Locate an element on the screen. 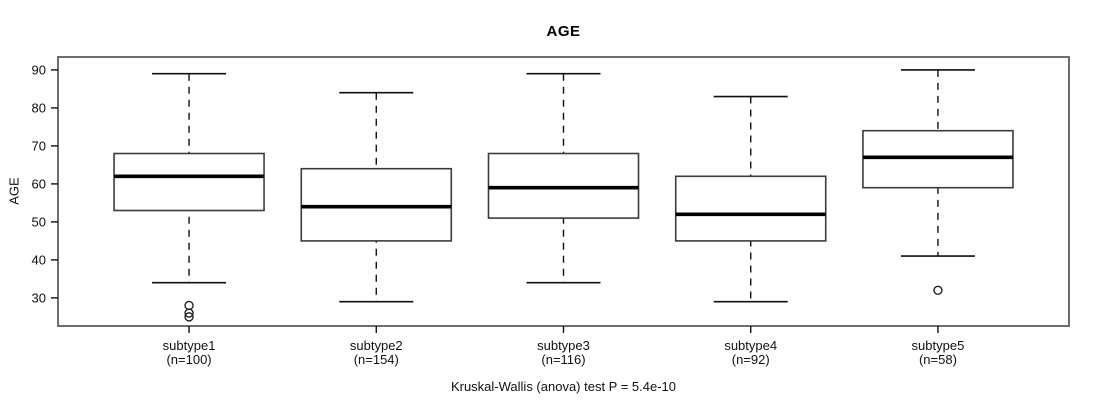 The image size is (1100, 400). x-category-label: subtype2 is located at coordinates (376, 345).